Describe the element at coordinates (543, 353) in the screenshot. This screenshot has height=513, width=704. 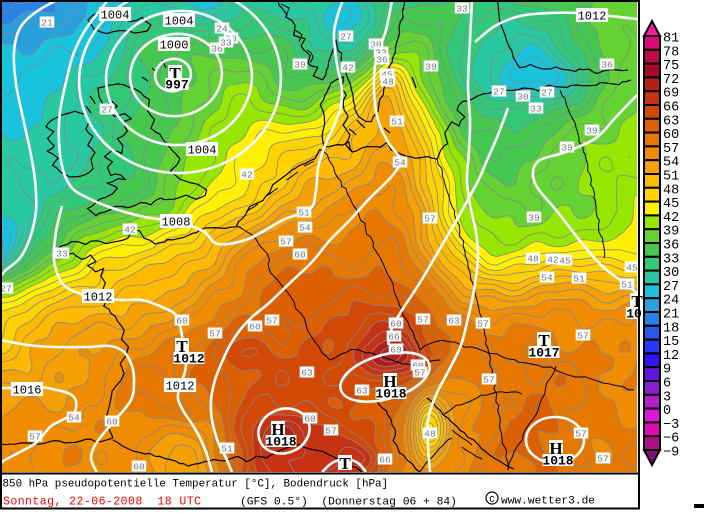
I see `svg-text: 1017` at that location.